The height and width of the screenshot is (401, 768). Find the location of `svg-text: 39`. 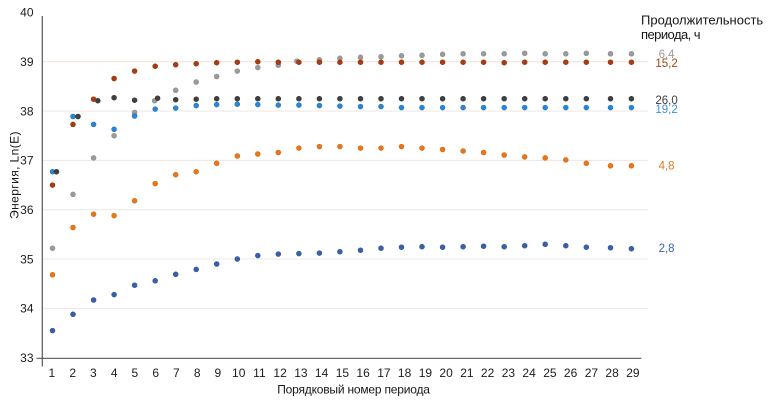

svg-text: 39 is located at coordinates (27, 62).